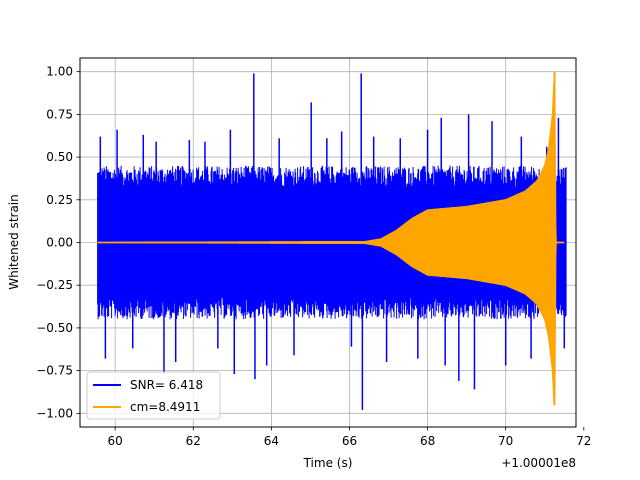 This screenshot has height=480, width=640. I want to click on legend-label-cm: cm=8.4911, so click(165, 407).